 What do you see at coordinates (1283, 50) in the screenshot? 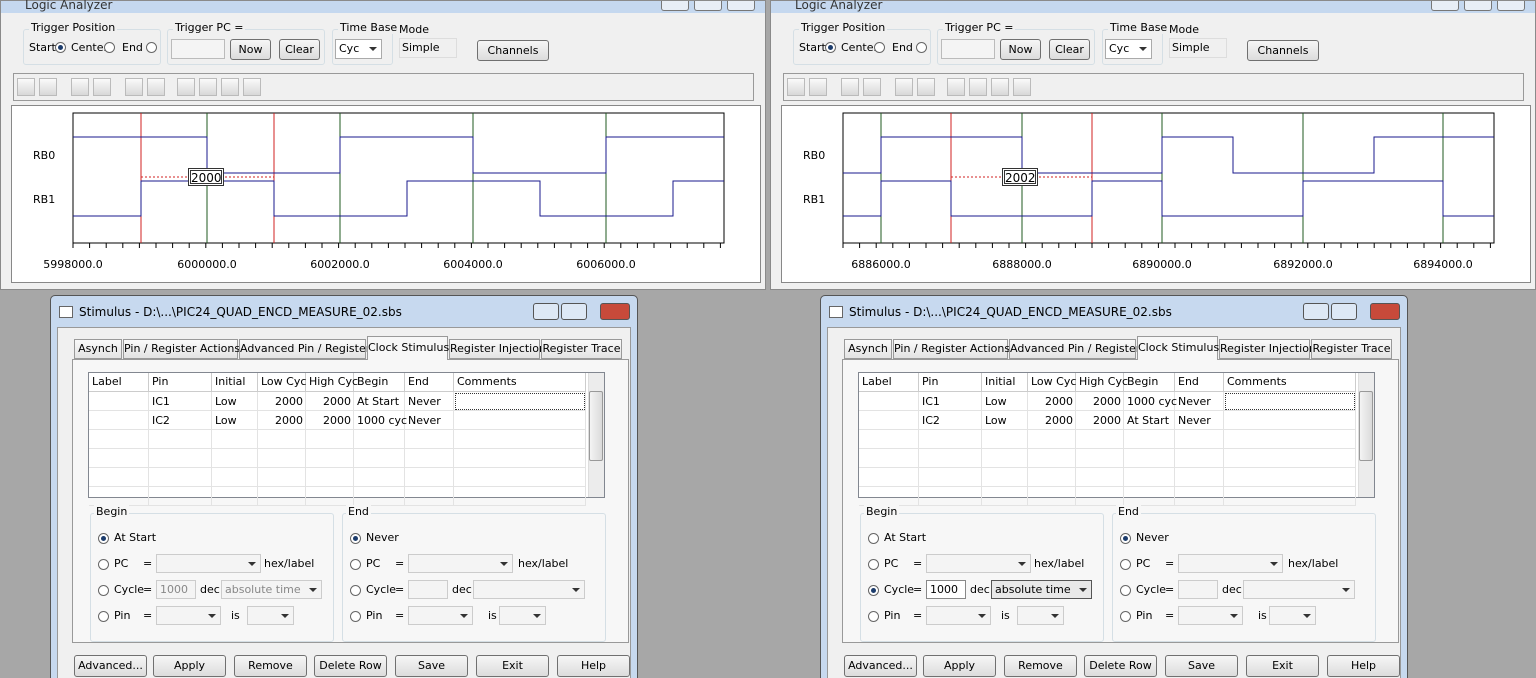
I see `button: Channels` at bounding box center [1283, 50].